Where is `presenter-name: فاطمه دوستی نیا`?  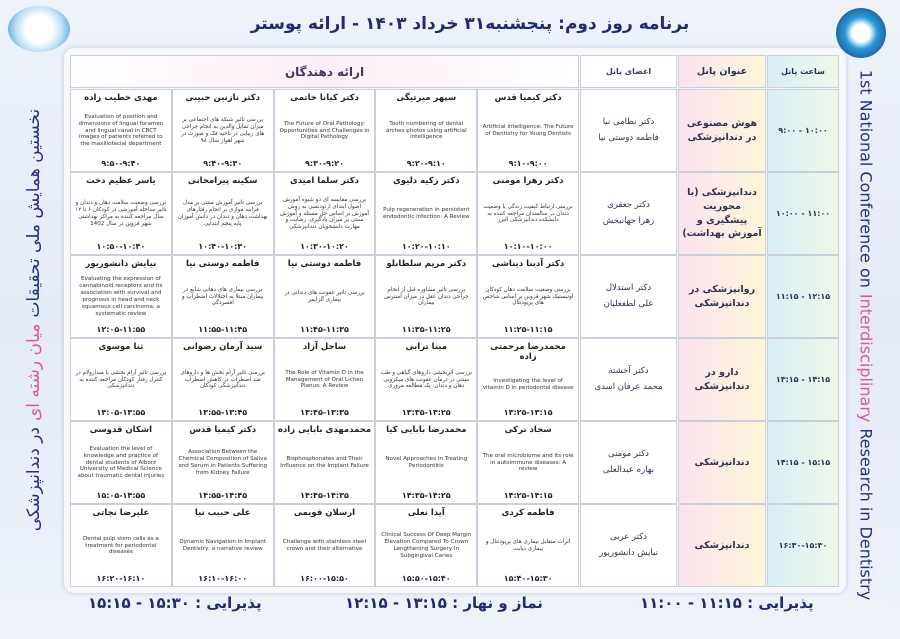
presenter-name: فاطمه دوستی نیا is located at coordinates (324, 264).